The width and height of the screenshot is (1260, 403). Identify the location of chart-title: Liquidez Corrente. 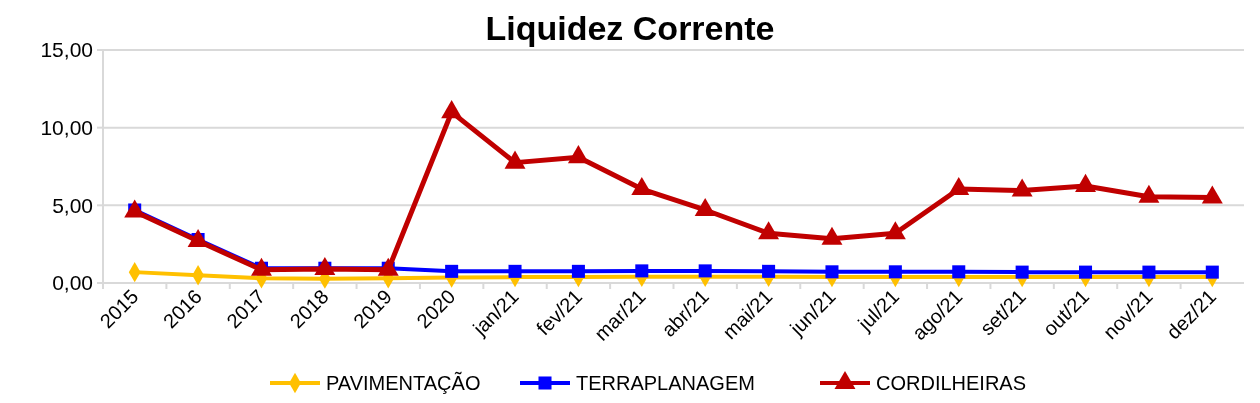
(630, 28).